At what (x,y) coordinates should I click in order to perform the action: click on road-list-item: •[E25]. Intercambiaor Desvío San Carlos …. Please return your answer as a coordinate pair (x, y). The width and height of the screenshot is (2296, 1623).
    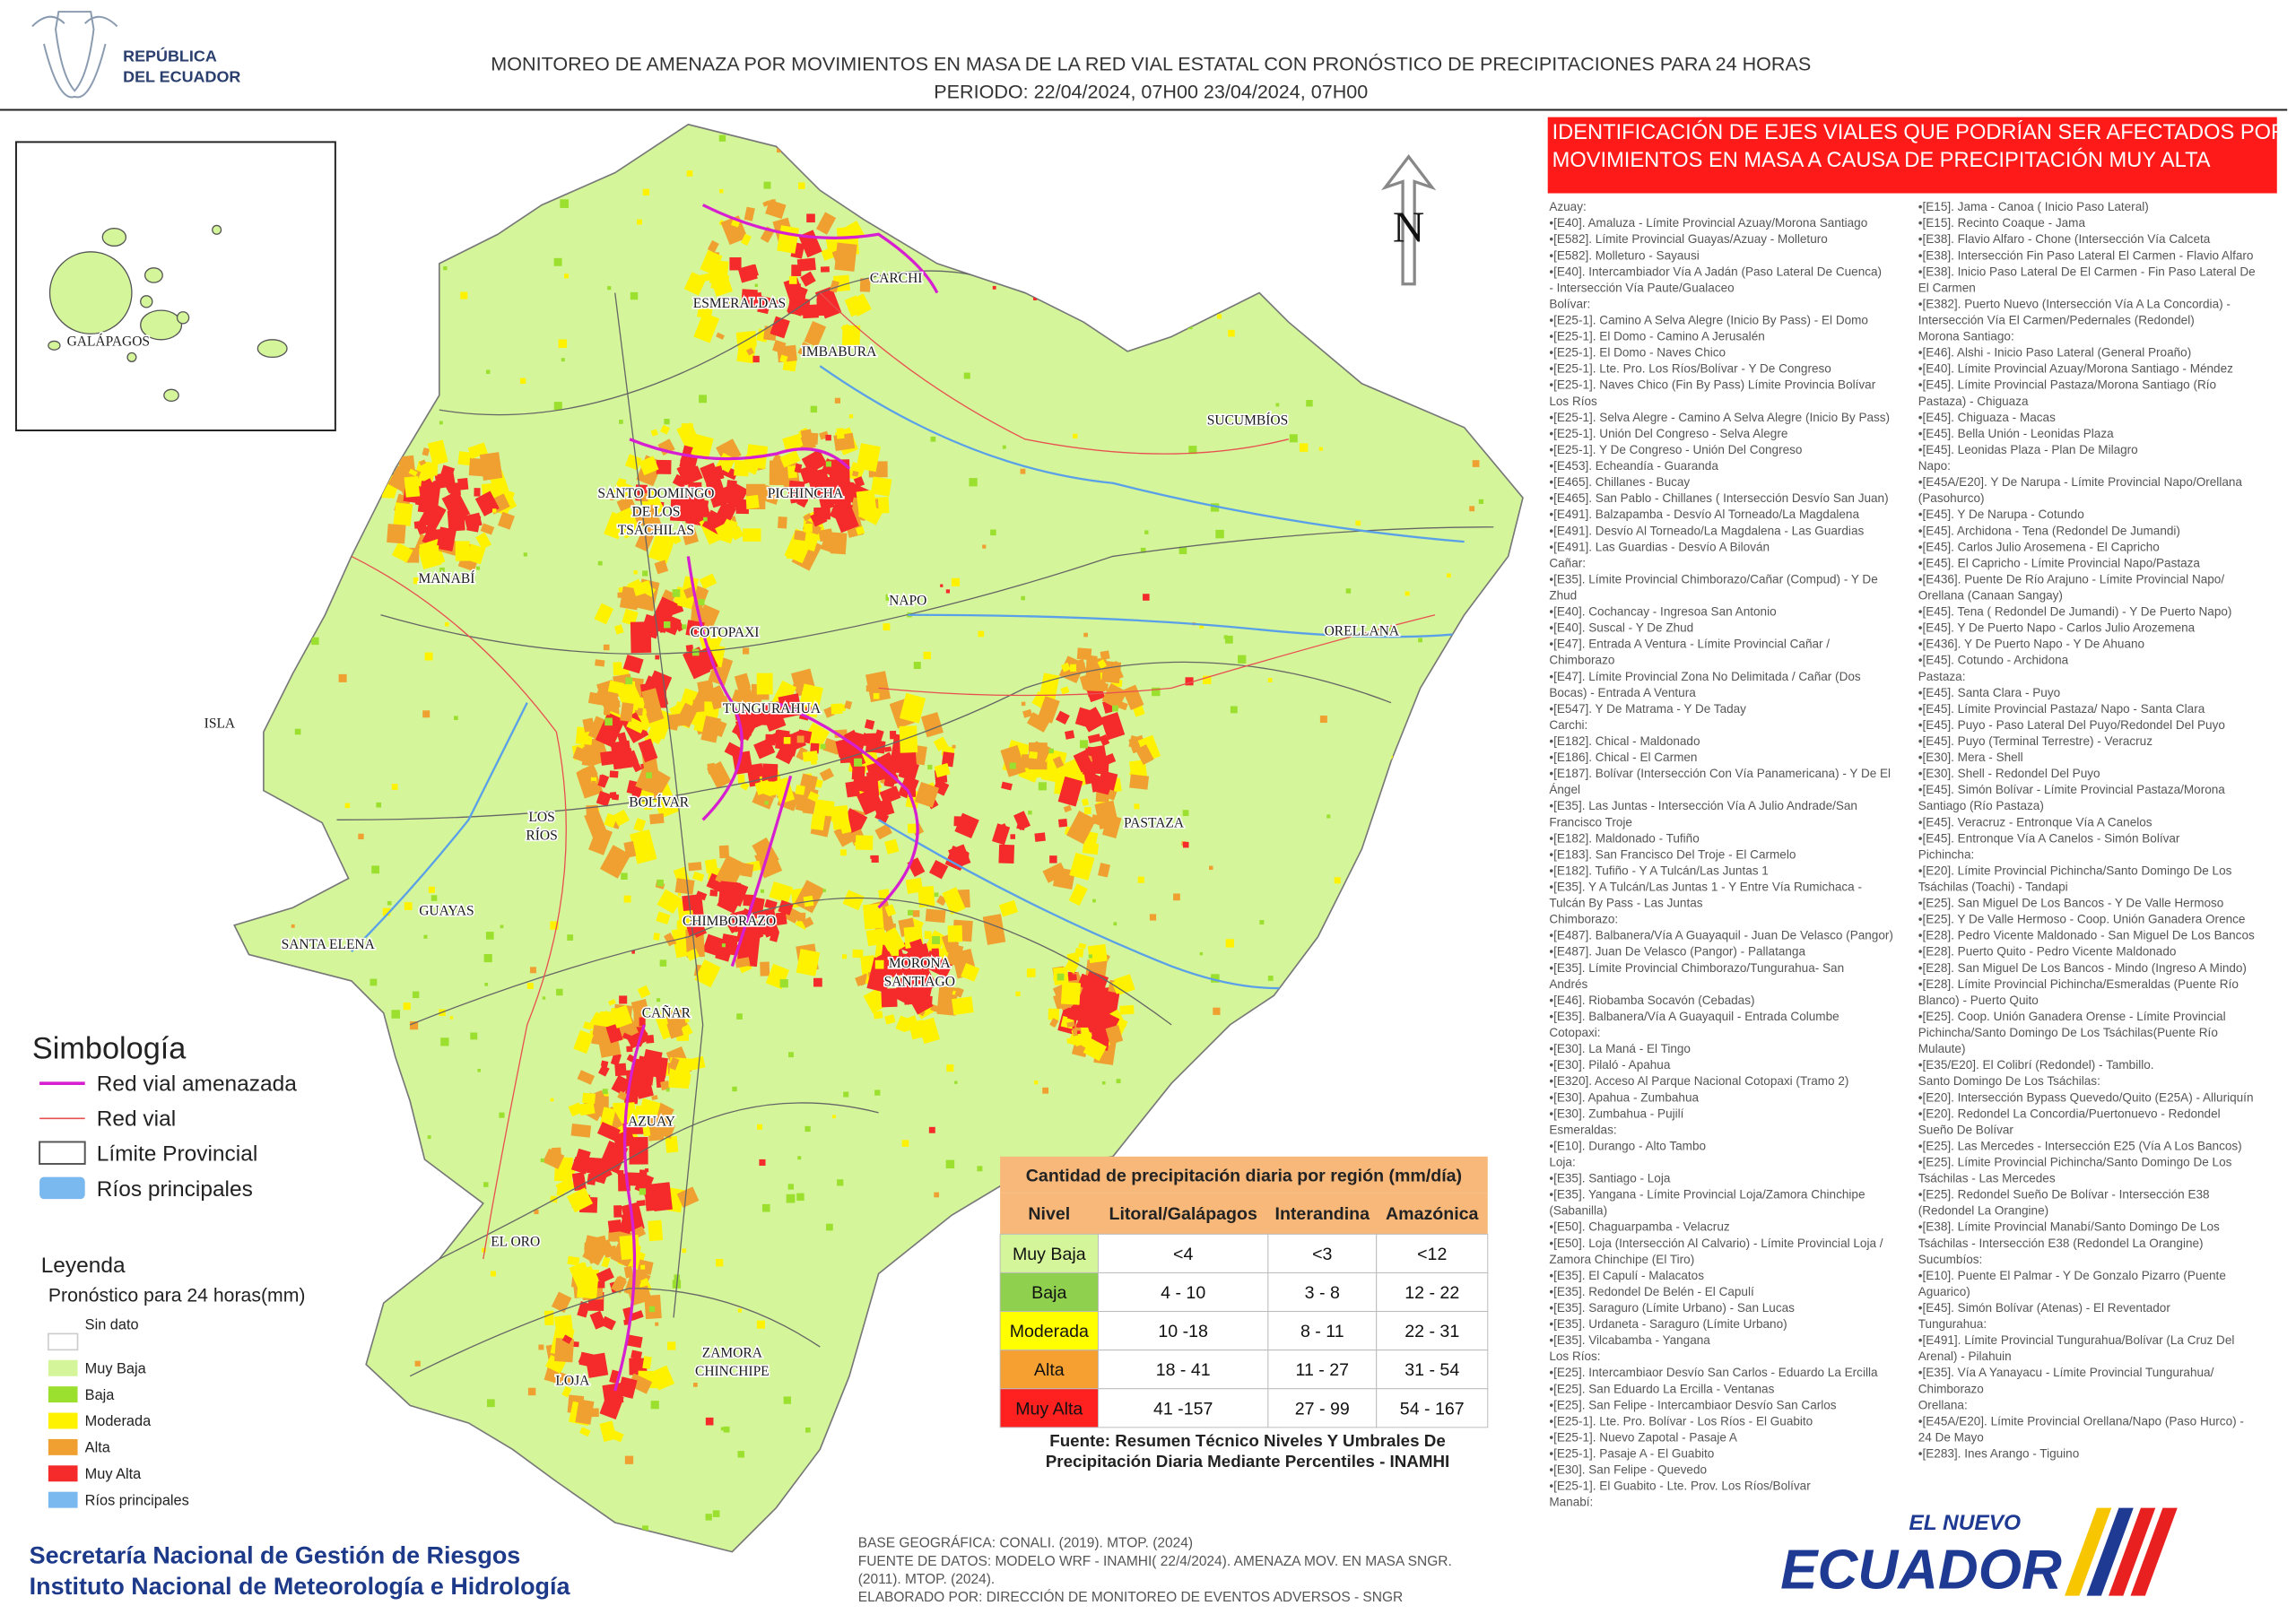
    Looking at the image, I should click on (1713, 1372).